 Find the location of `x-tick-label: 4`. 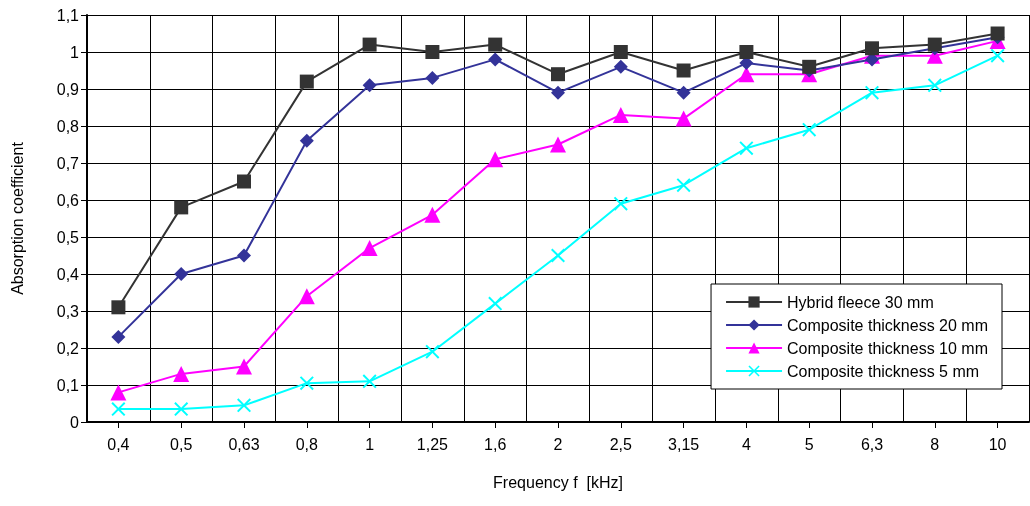

x-tick-label: 4 is located at coordinates (746, 444).